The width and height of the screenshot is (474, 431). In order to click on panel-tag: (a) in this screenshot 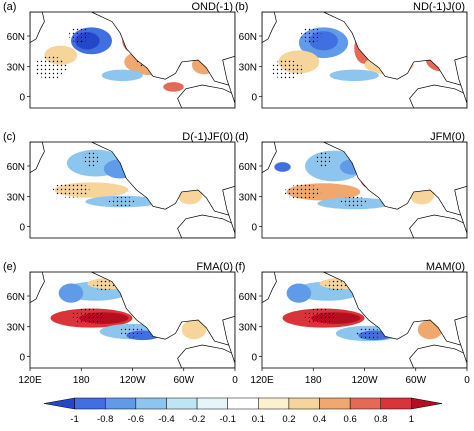, I will do `click(9, 7)`.